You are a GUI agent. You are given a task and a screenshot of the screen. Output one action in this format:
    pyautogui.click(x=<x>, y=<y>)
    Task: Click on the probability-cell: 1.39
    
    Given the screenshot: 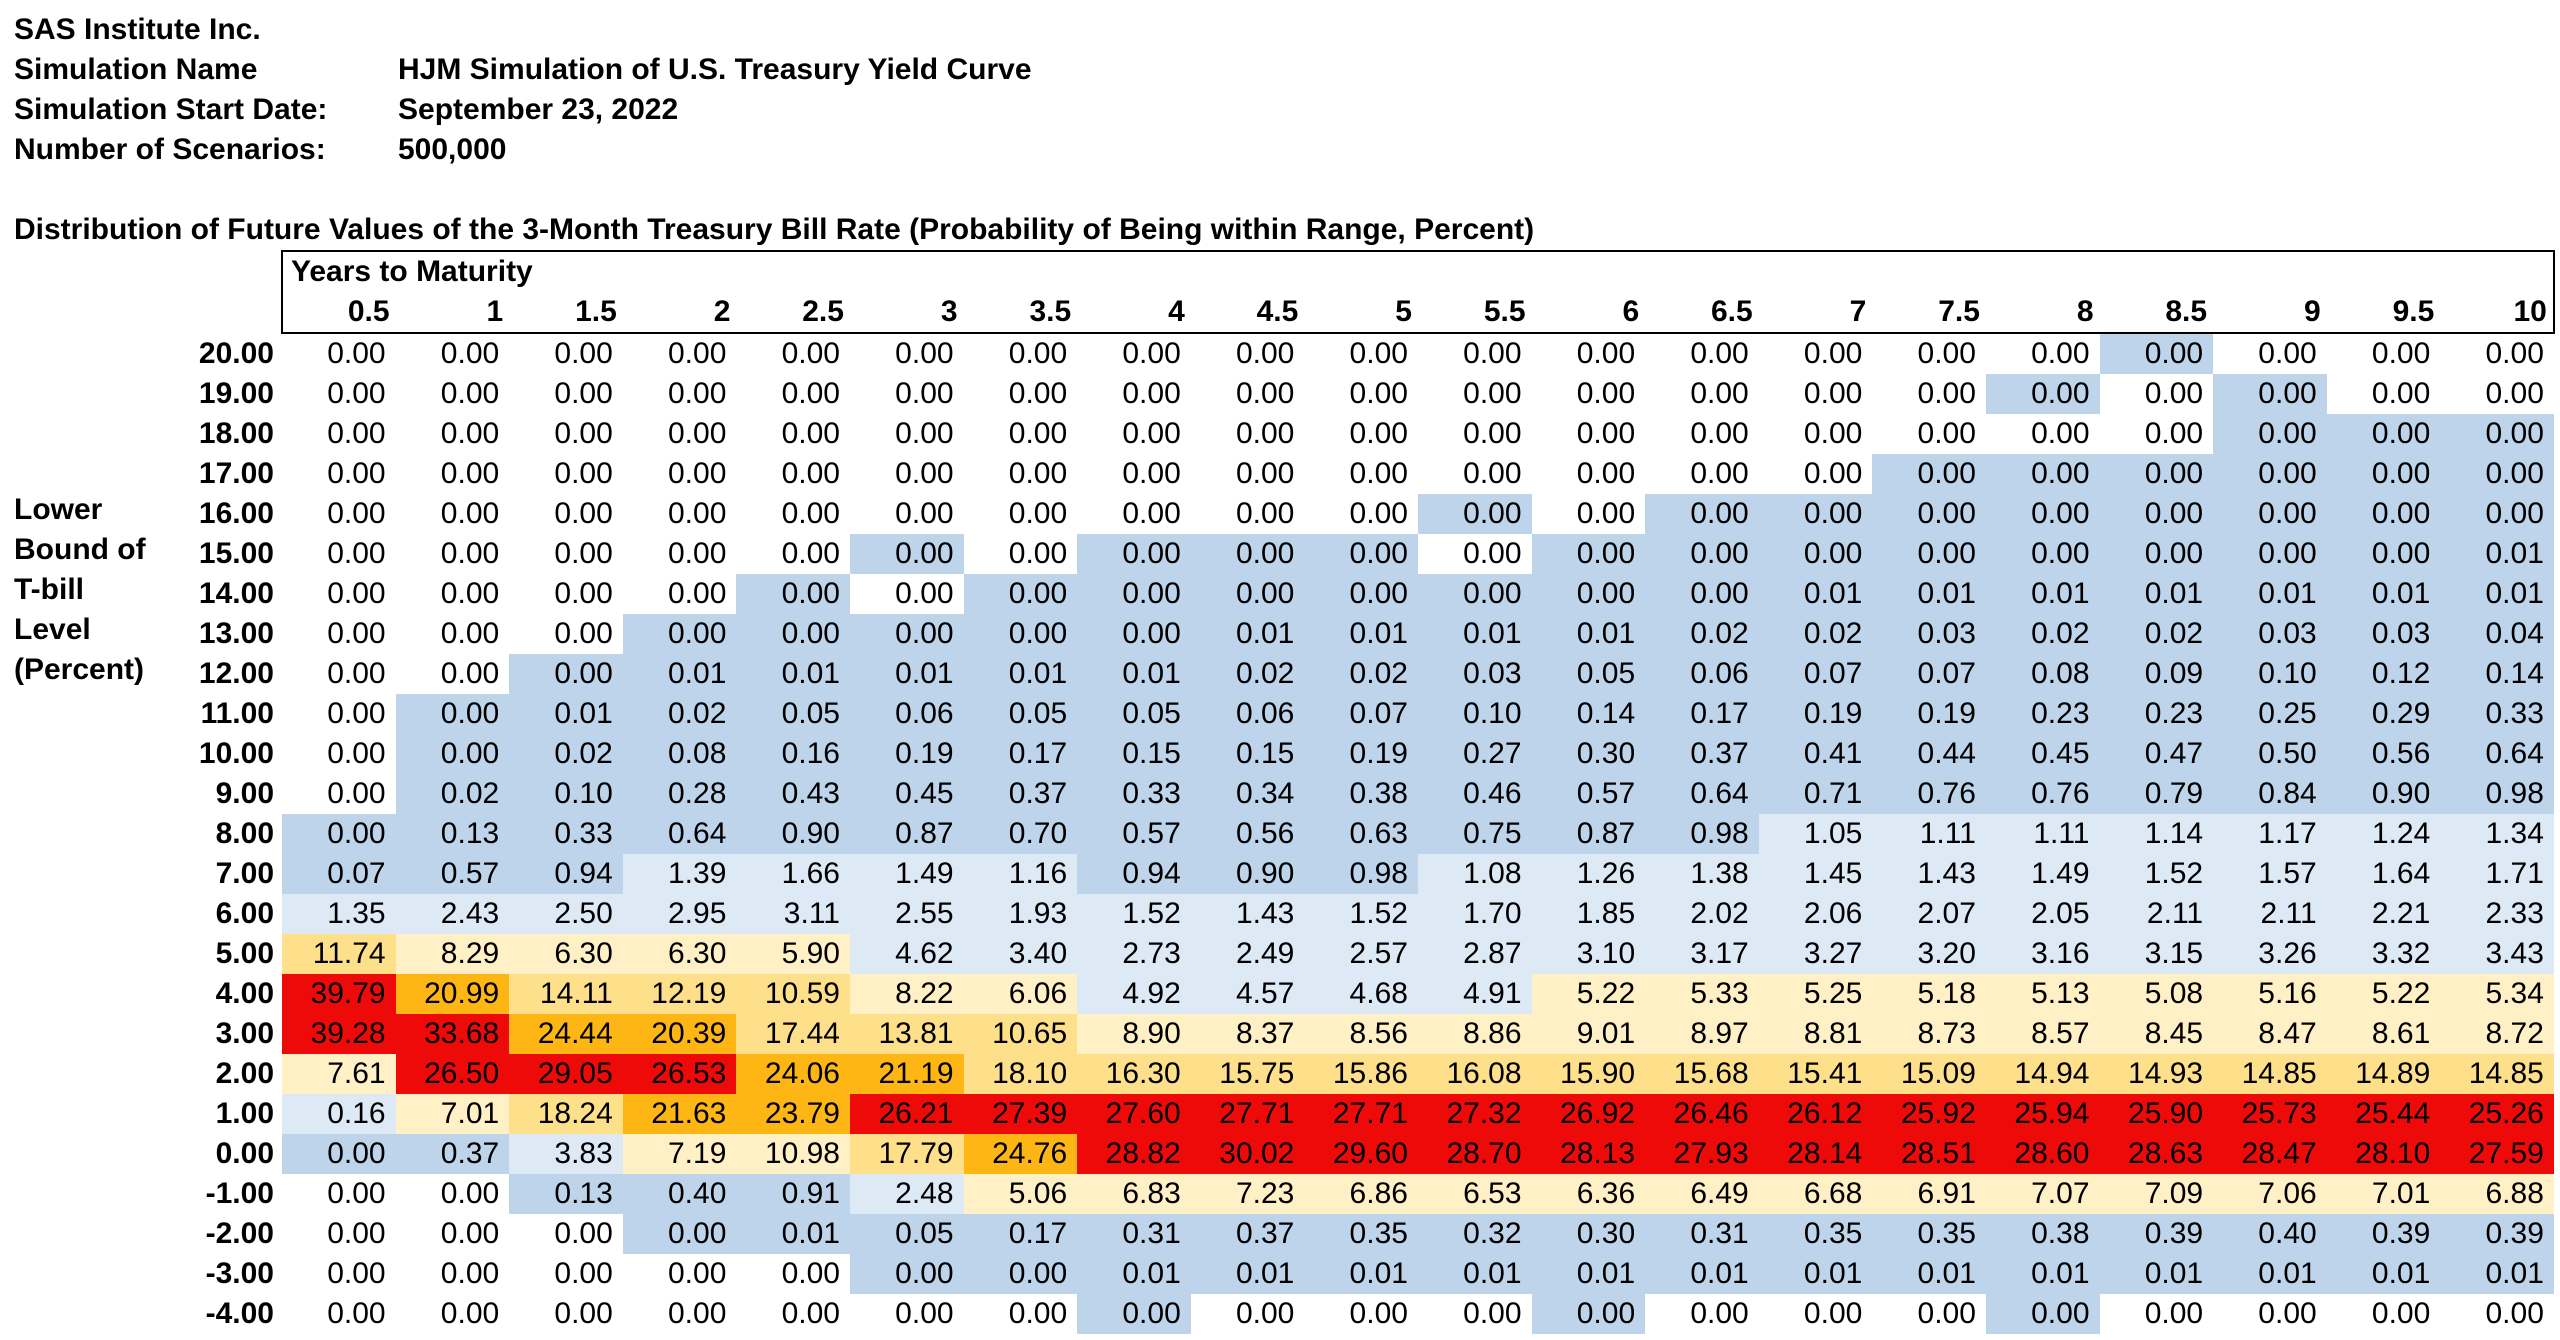 What is the action you would take?
    pyautogui.click(x=679, y=874)
    